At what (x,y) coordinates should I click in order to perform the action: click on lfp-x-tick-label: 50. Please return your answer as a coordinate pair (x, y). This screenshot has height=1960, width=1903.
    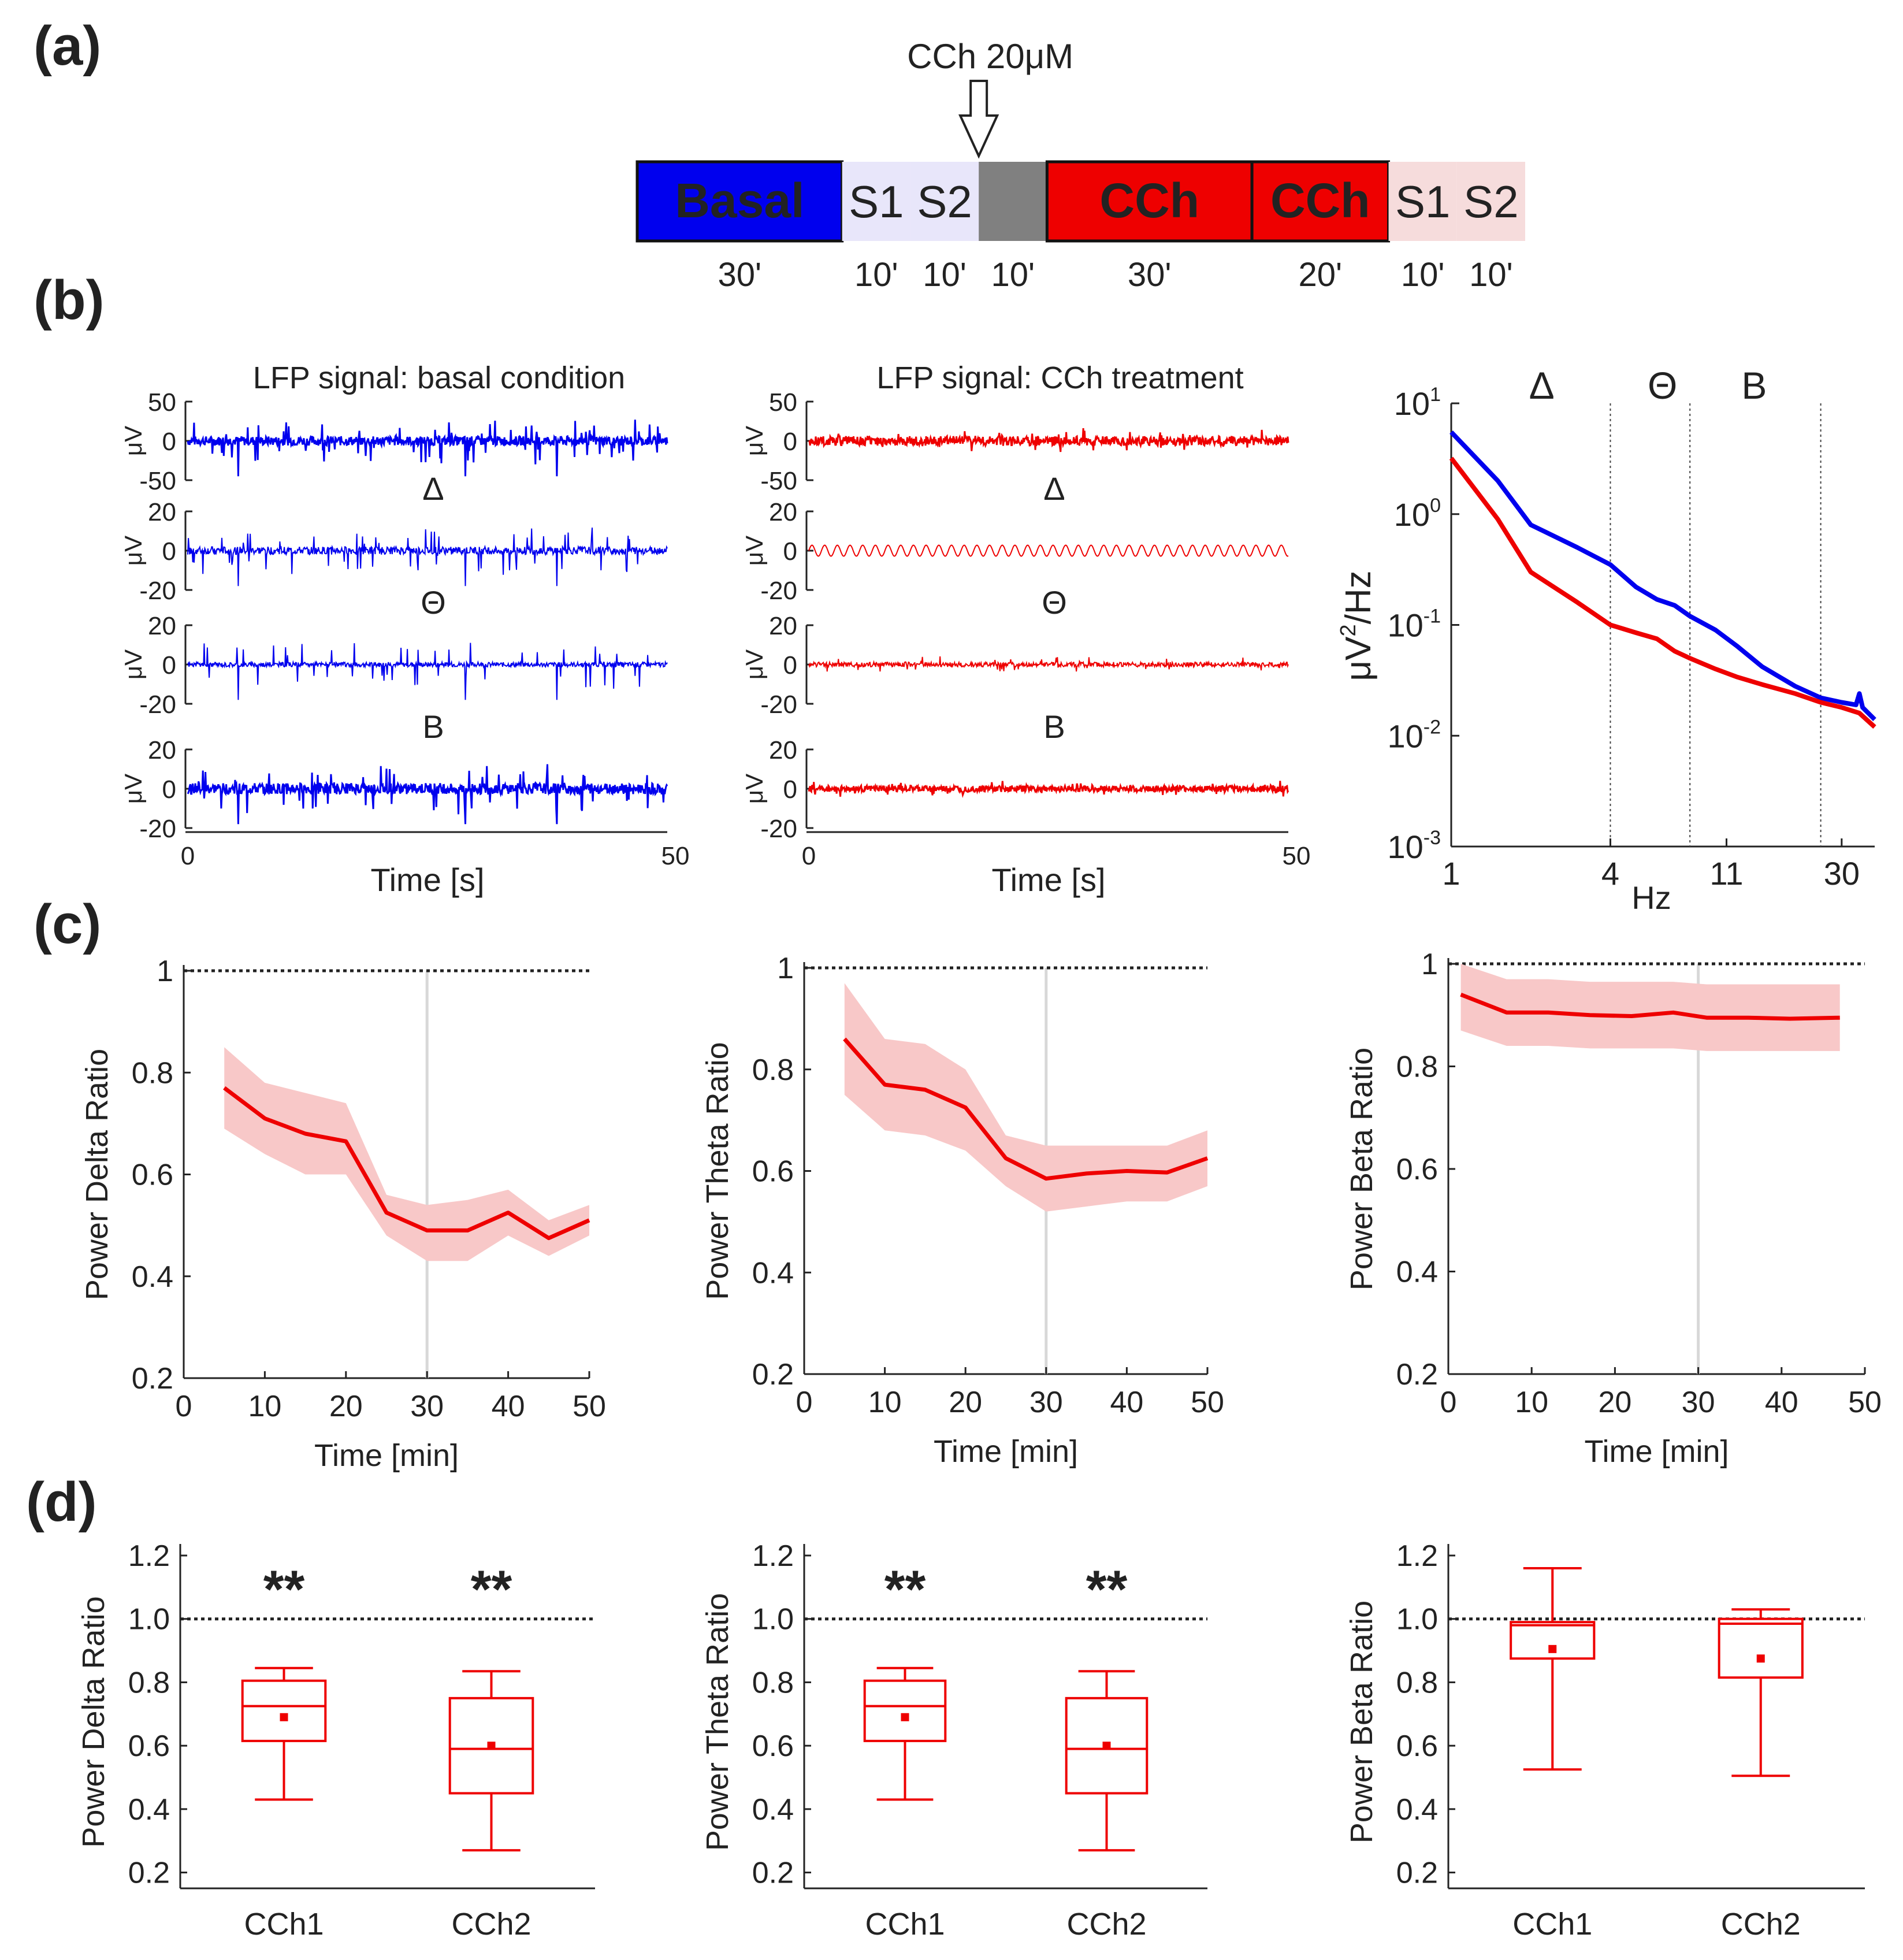
    Looking at the image, I should click on (675, 856).